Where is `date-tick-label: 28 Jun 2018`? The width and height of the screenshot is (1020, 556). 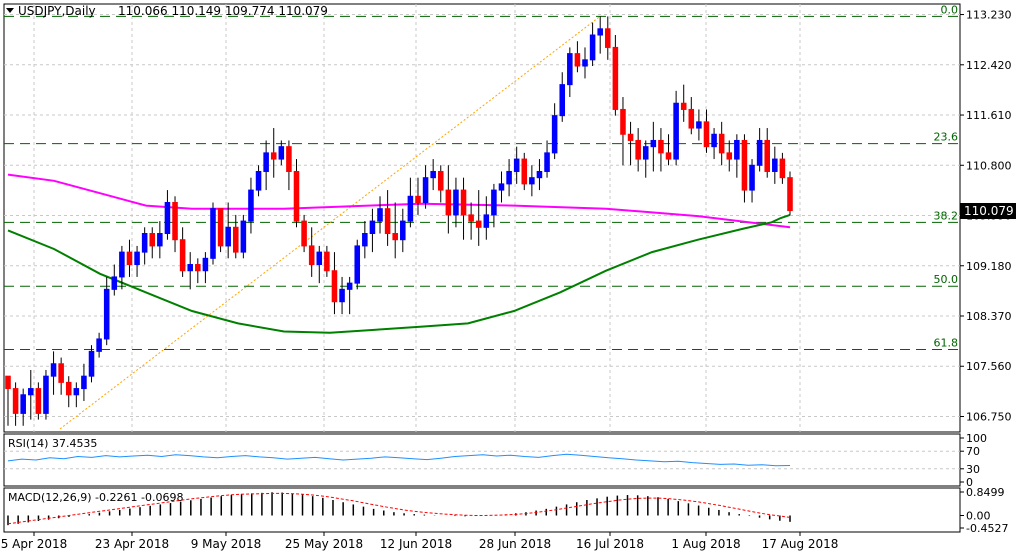 date-tick-label: 28 Jun 2018 is located at coordinates (515, 544).